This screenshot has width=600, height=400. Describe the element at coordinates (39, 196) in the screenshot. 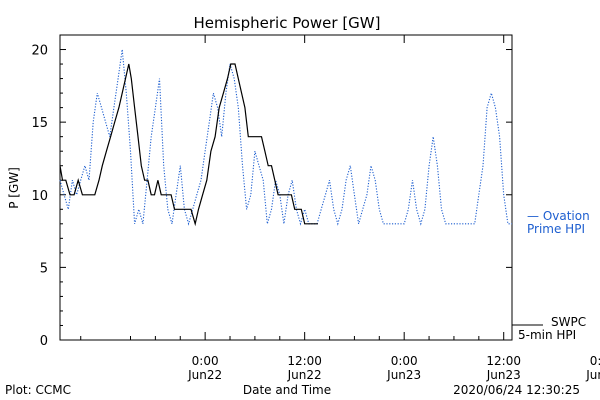

I see `y-tick-label: 10` at that location.